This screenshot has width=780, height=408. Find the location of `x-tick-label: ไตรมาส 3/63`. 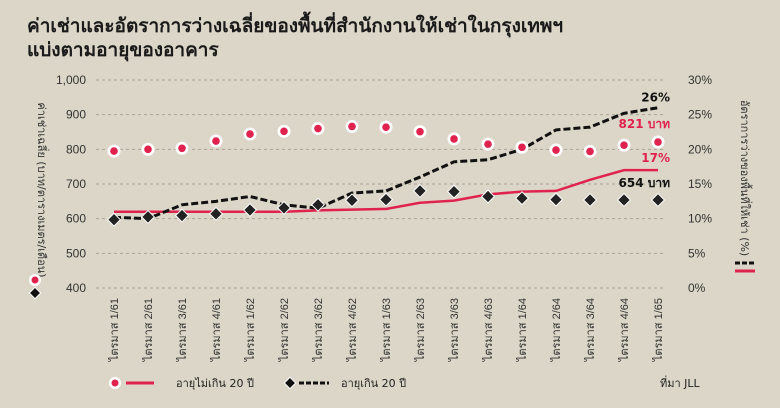

x-tick-label: ไตรมาส 3/63 is located at coordinates (454, 330).